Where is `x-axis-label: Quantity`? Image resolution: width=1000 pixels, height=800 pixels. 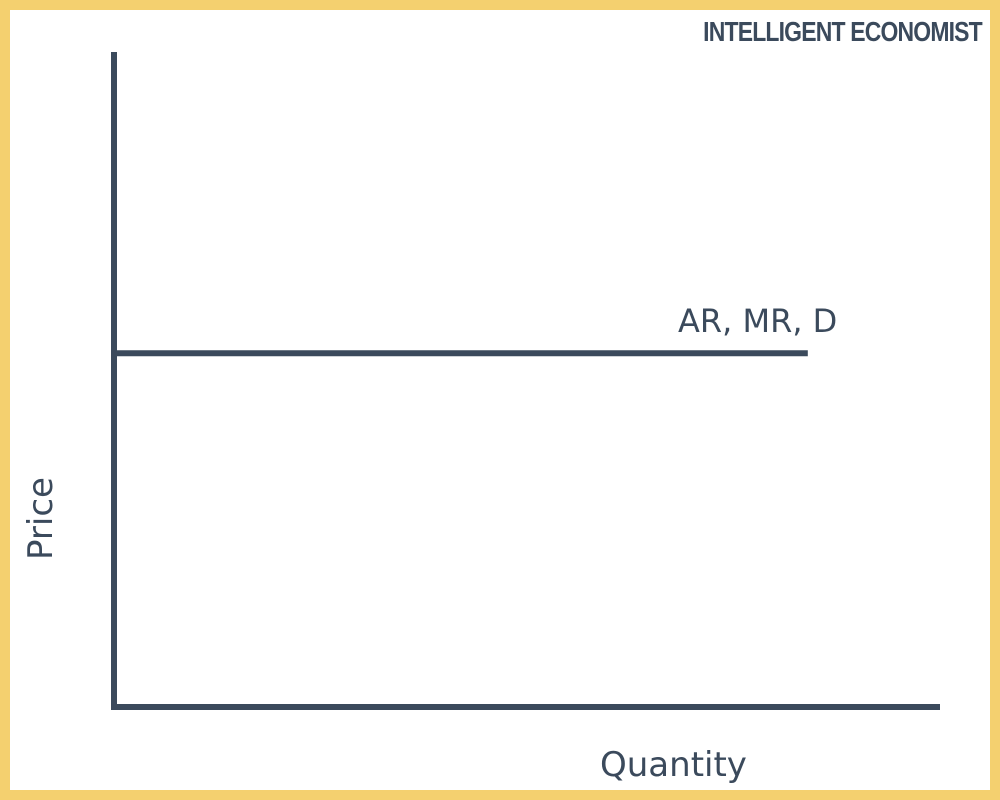
x-axis-label: Quantity is located at coordinates (673, 765).